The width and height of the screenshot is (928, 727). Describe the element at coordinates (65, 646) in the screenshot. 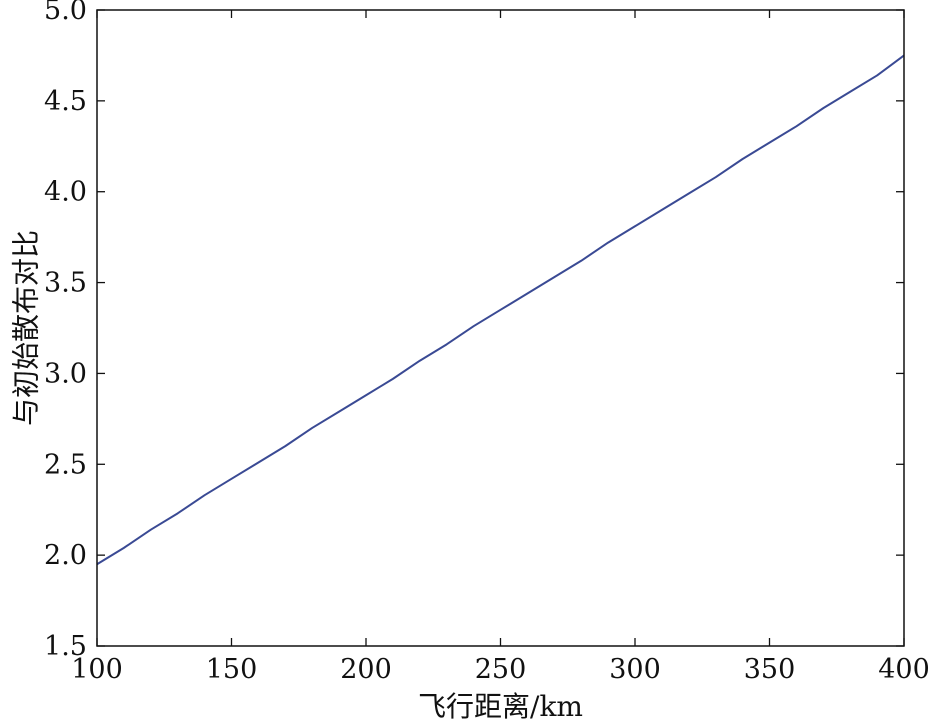

I see `y-tick-label: 1.5` at that location.